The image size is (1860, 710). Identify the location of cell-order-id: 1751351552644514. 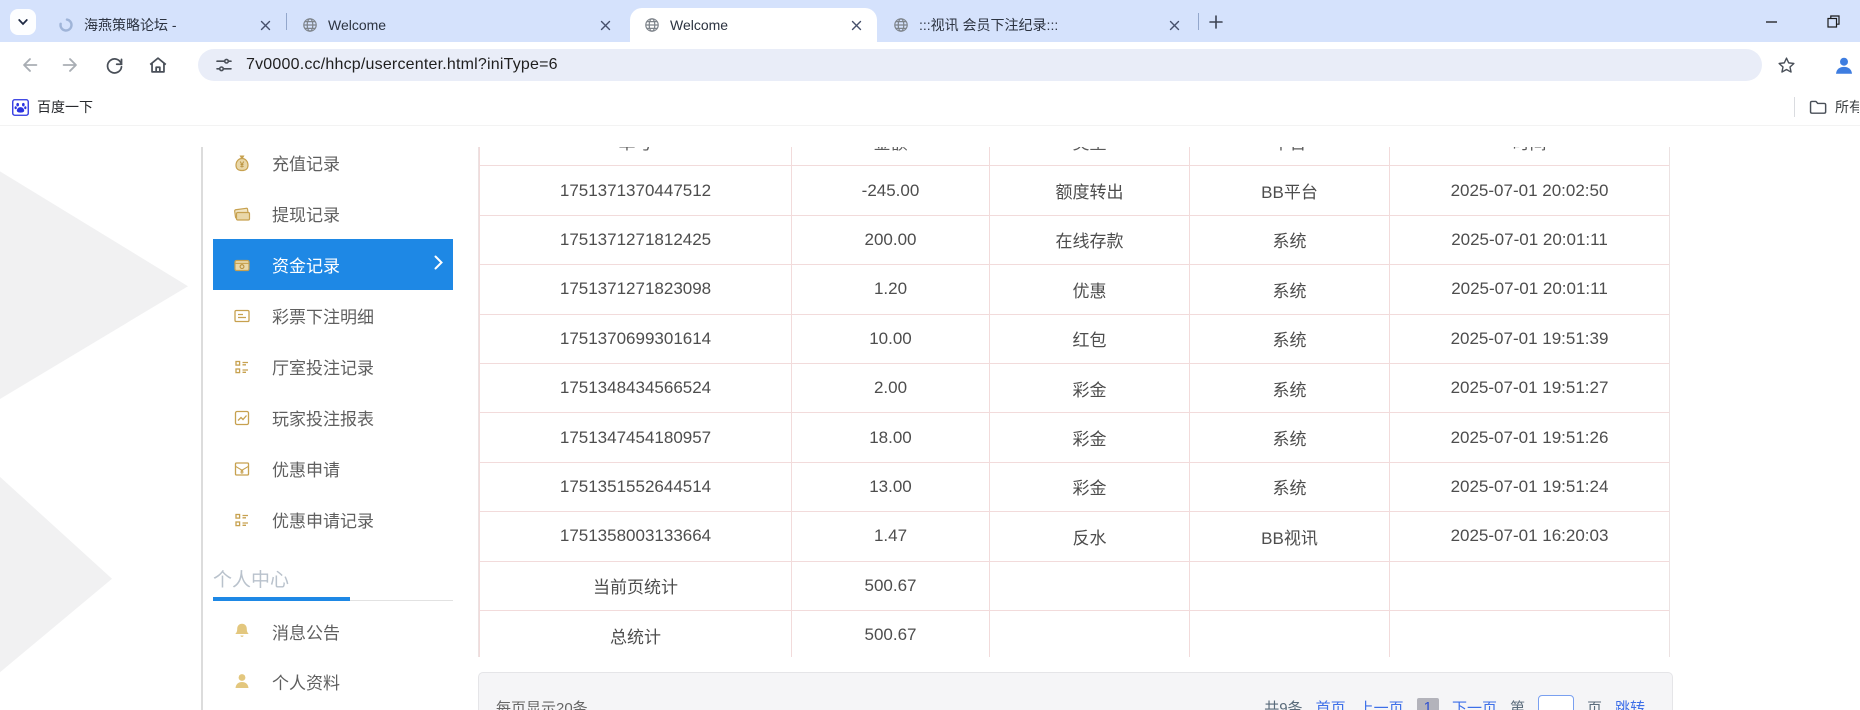
(635, 487).